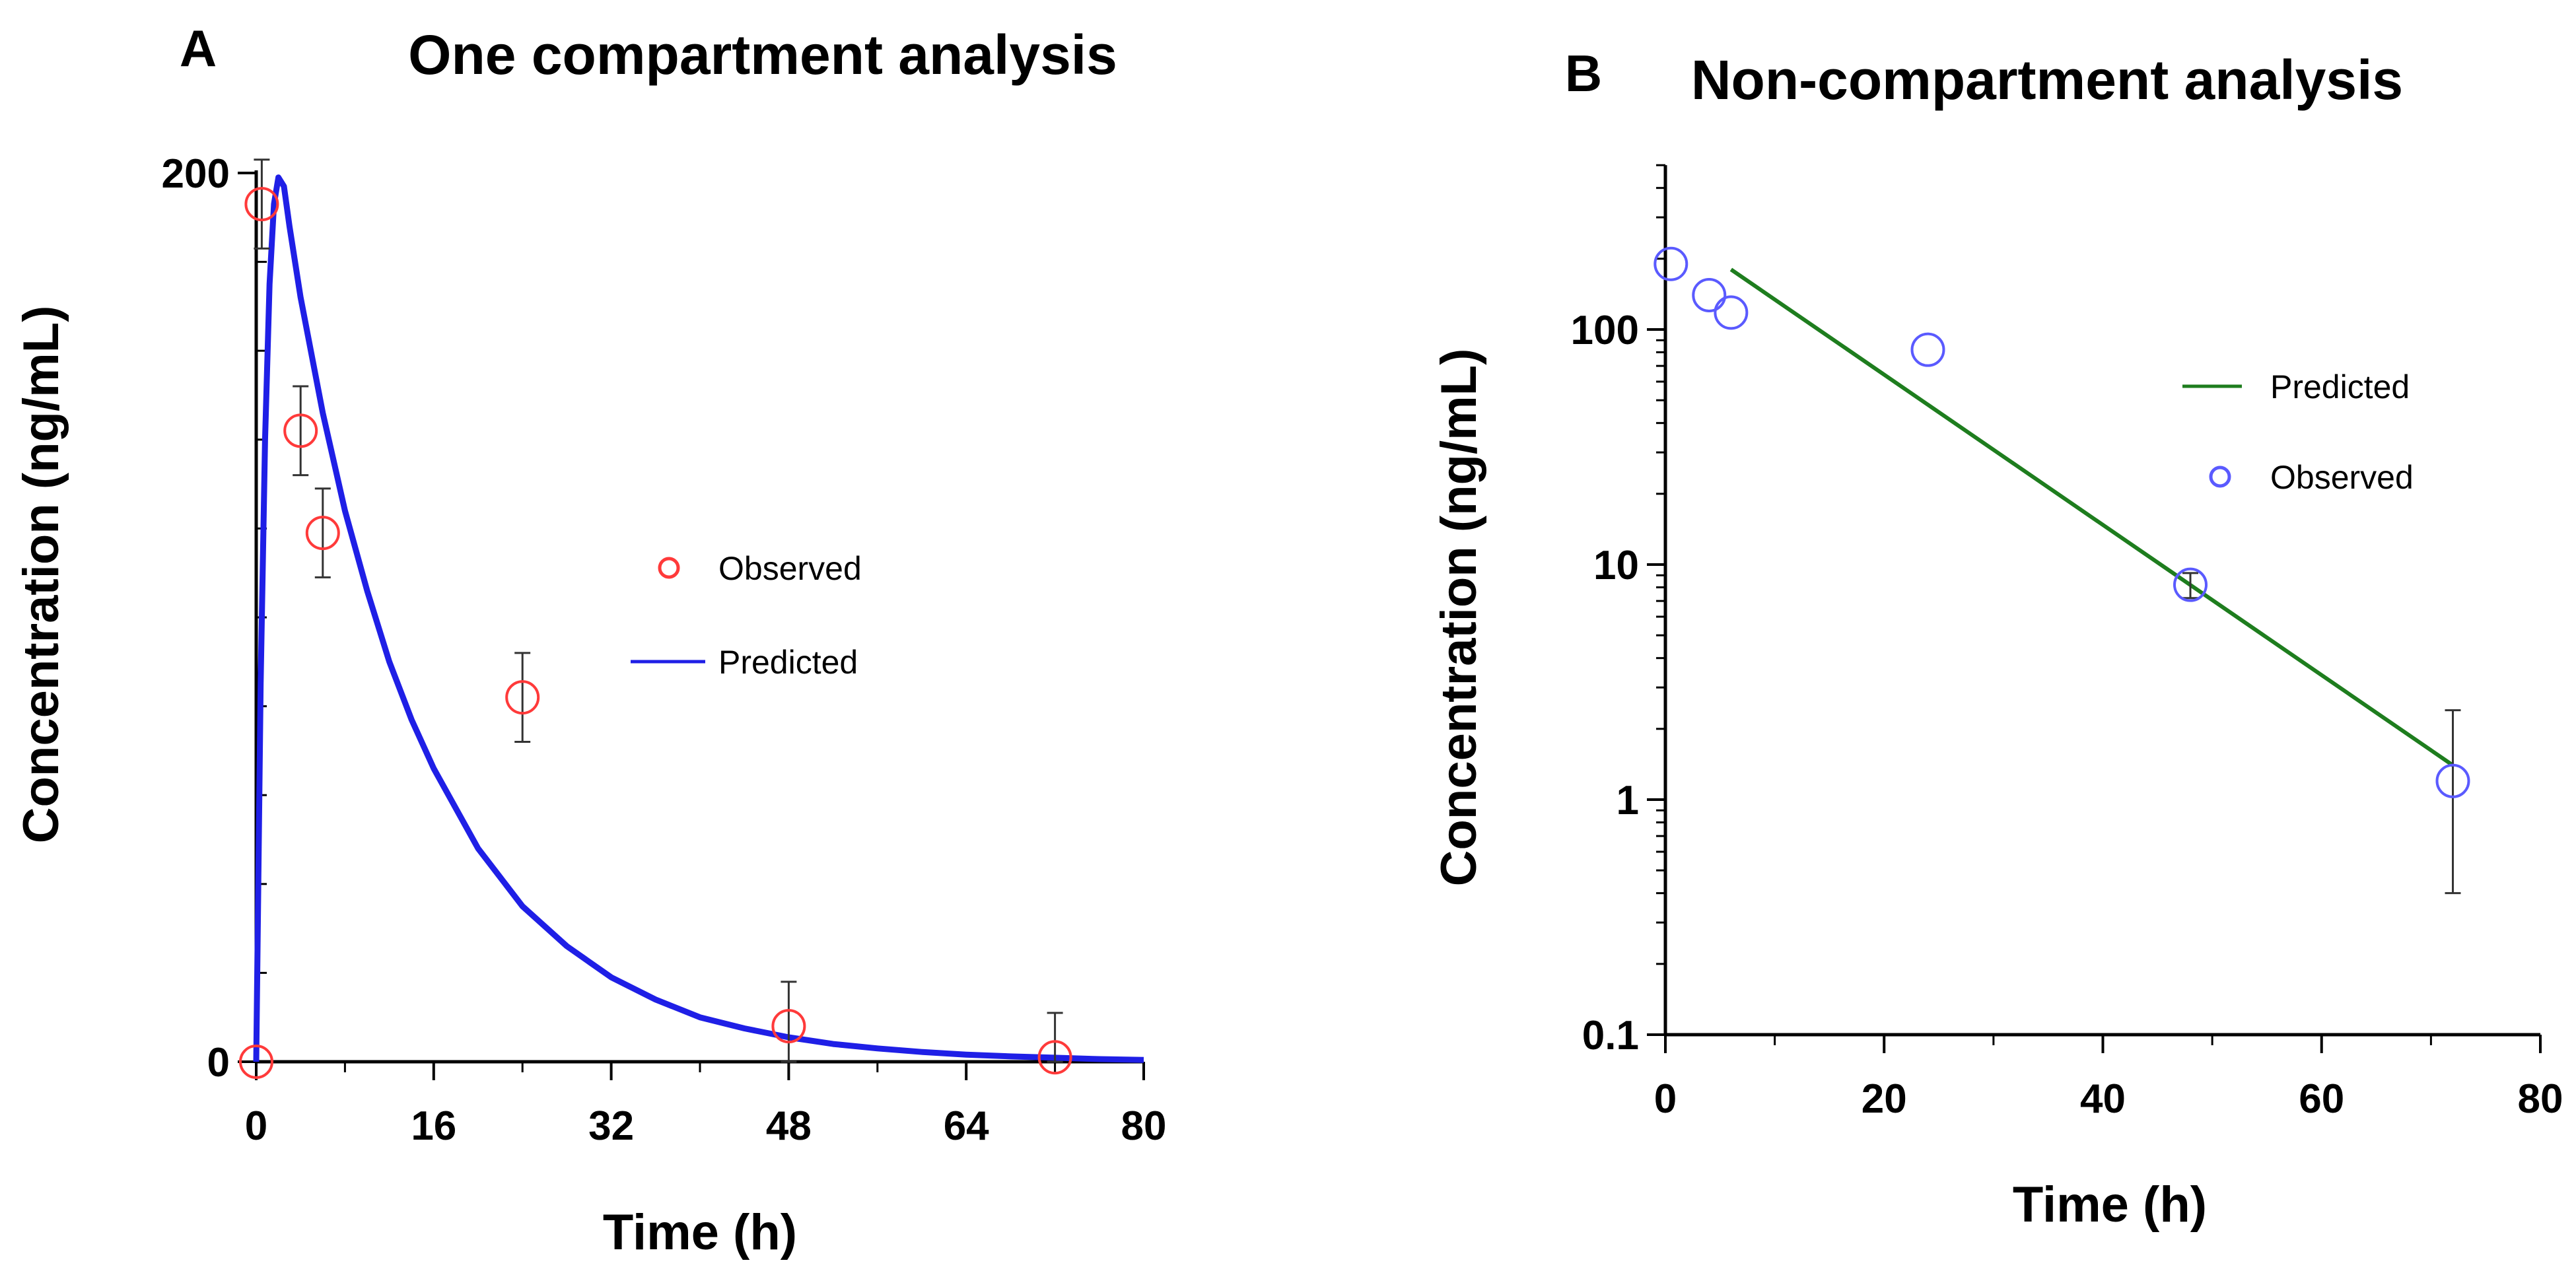 Image resolution: width=2576 pixels, height=1277 pixels. Describe the element at coordinates (2110, 1205) in the screenshot. I see `panel-b-x-axis-title: Time (h)` at that location.